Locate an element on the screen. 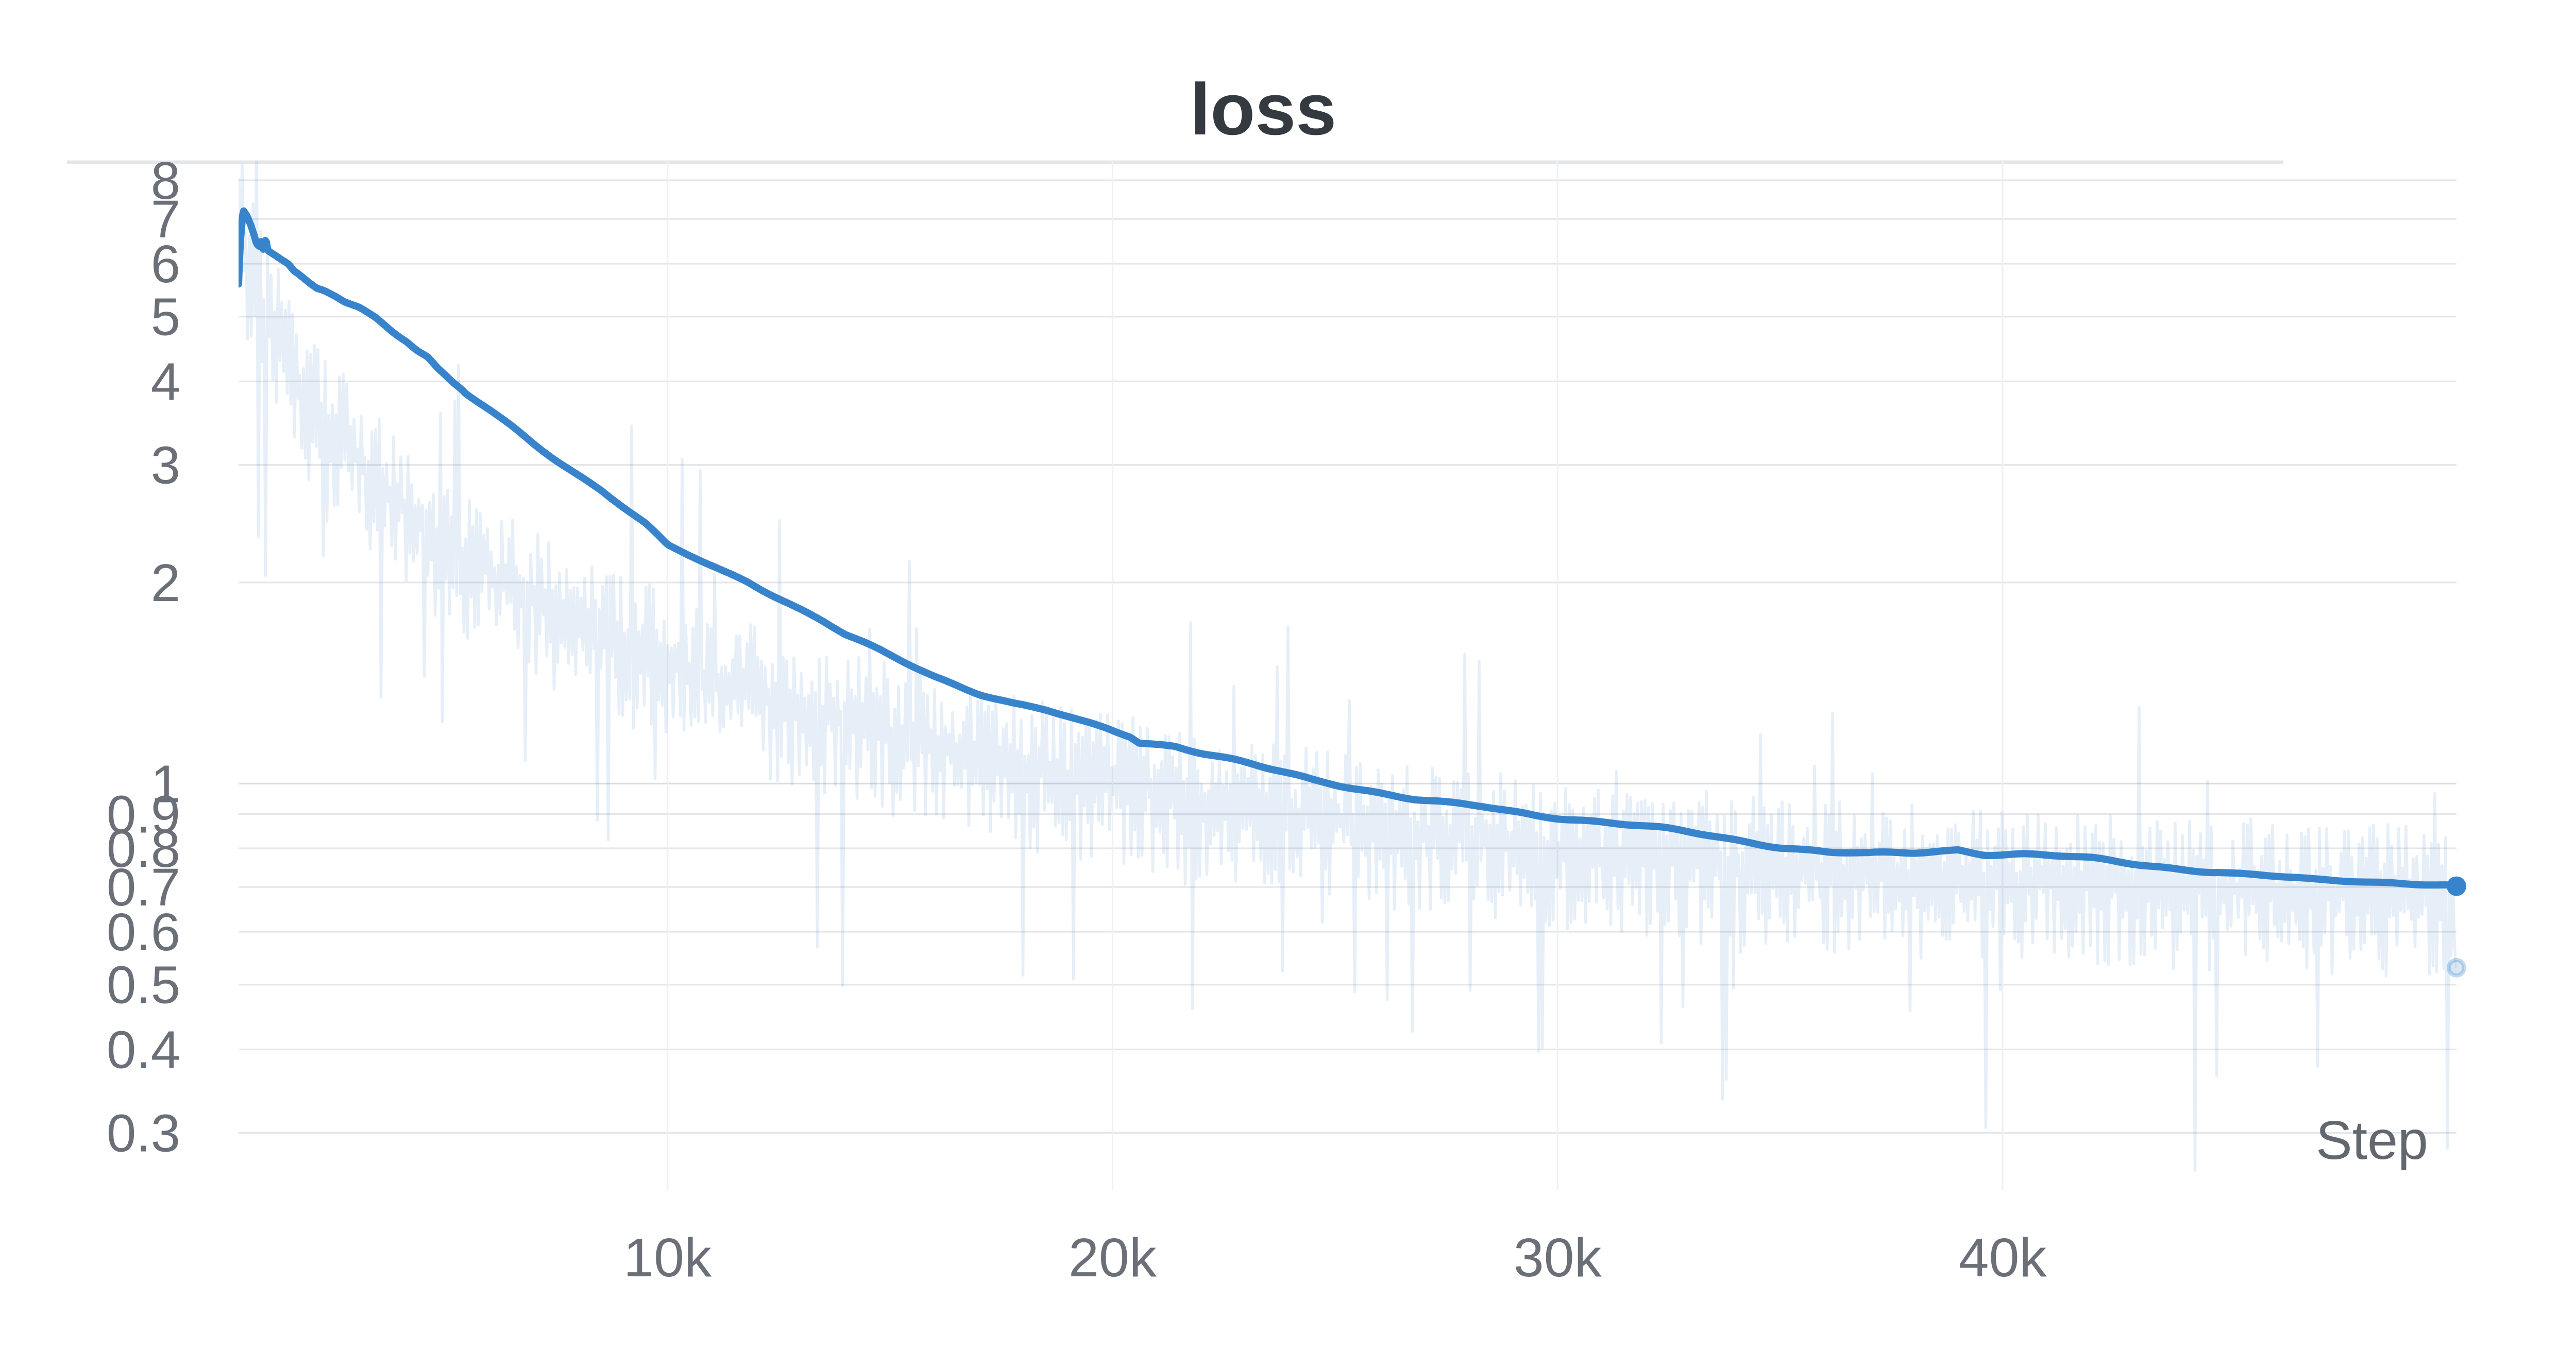  svg-text: 40k is located at coordinates (2003, 1257).